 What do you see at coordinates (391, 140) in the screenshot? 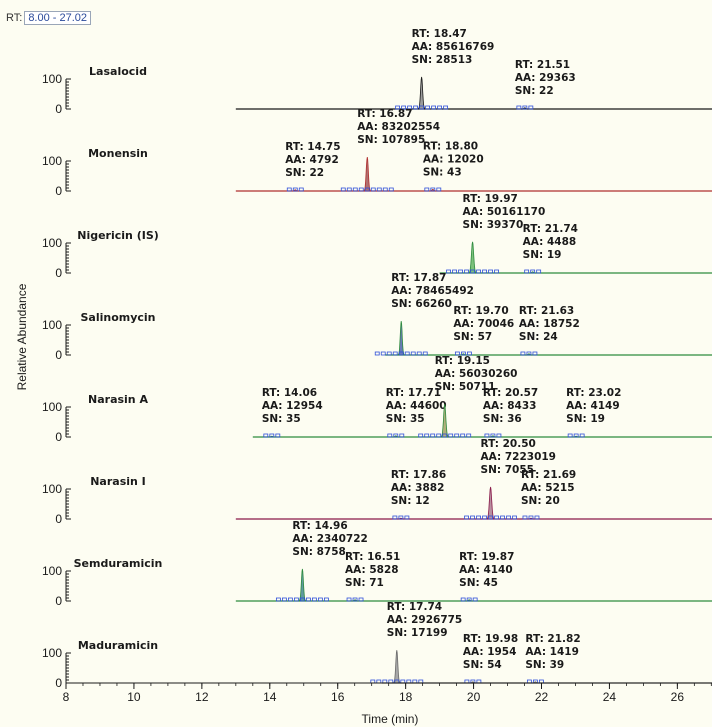
I see `peak-label: SN: 107895` at bounding box center [391, 140].